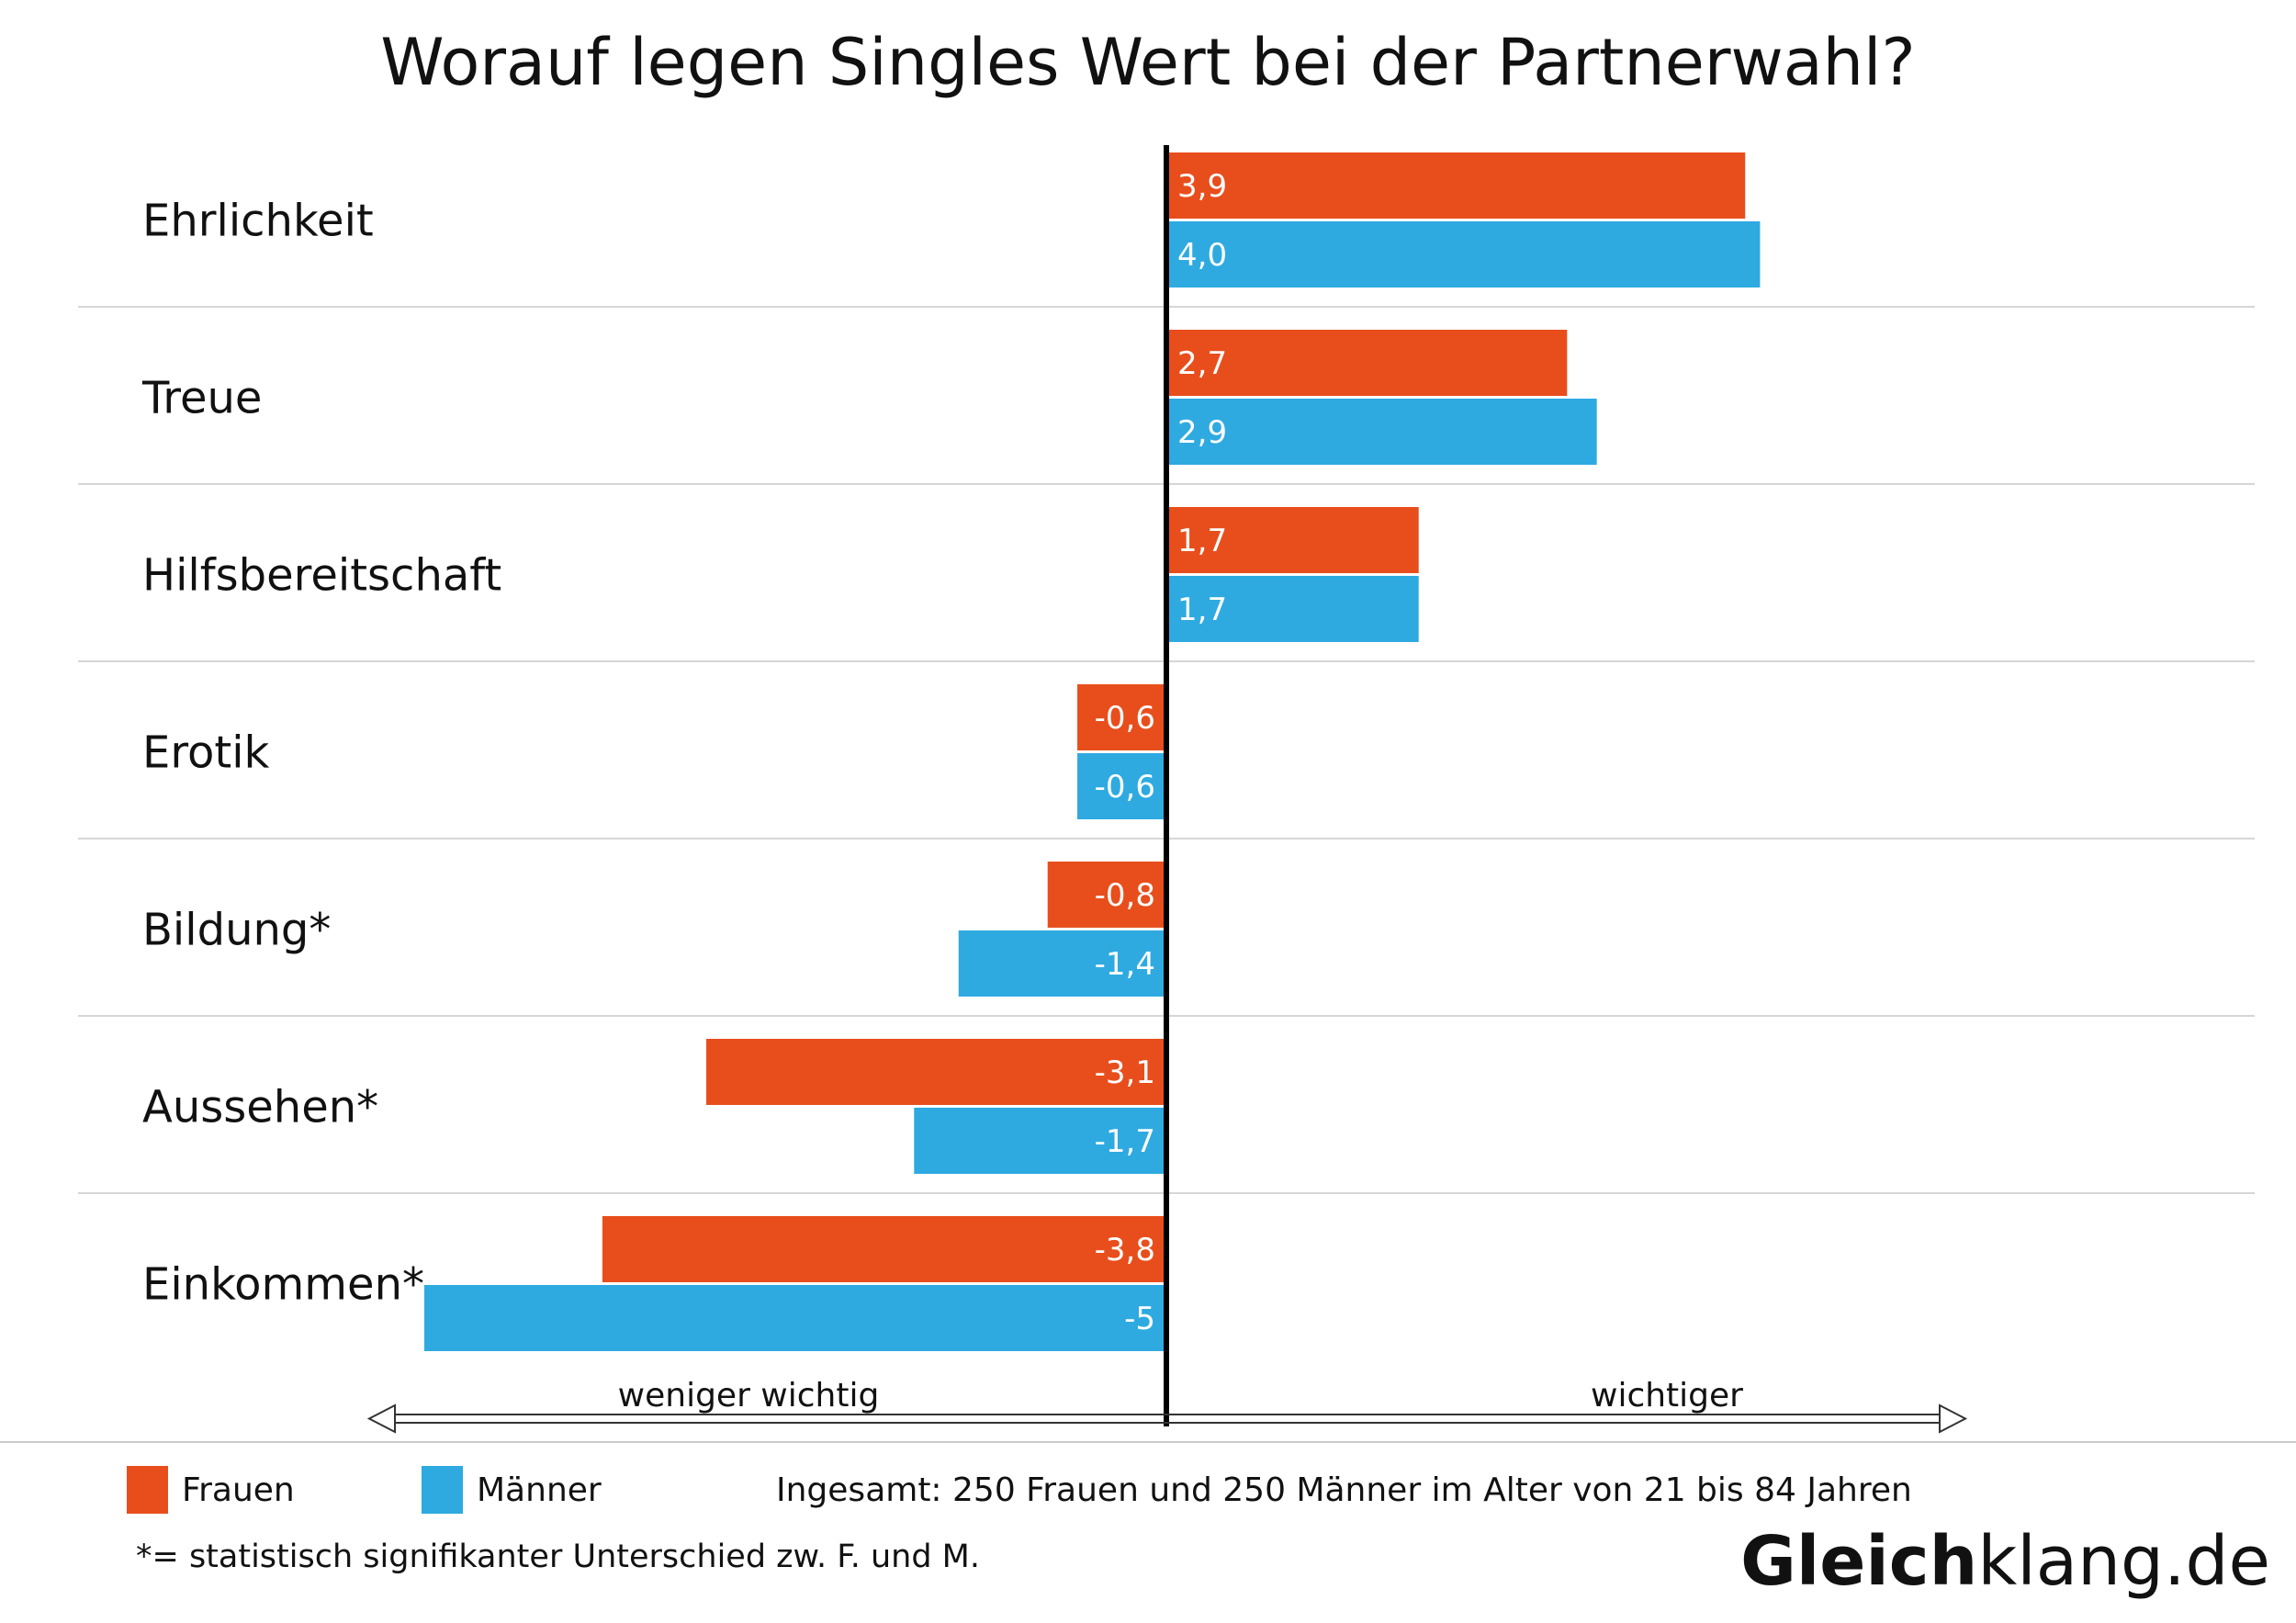 The image size is (2296, 1623). Describe the element at coordinates (147, 1490) in the screenshot. I see `legend-swatch-frauen` at that location.